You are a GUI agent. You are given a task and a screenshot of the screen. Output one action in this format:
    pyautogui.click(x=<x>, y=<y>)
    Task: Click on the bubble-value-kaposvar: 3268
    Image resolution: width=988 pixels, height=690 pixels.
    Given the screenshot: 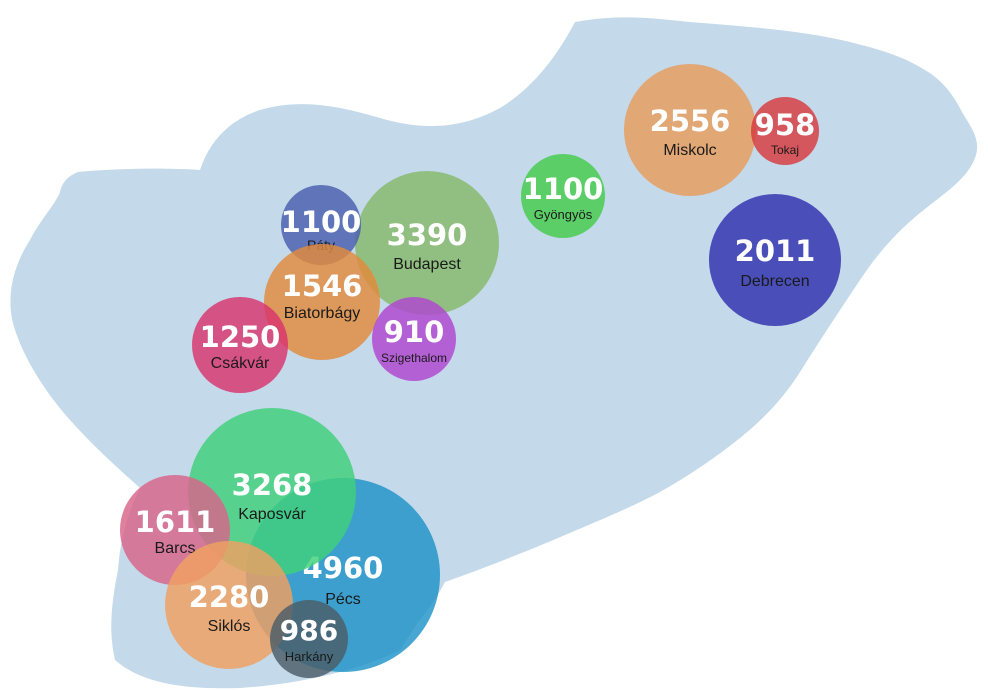 What is the action you would take?
    pyautogui.click(x=272, y=485)
    